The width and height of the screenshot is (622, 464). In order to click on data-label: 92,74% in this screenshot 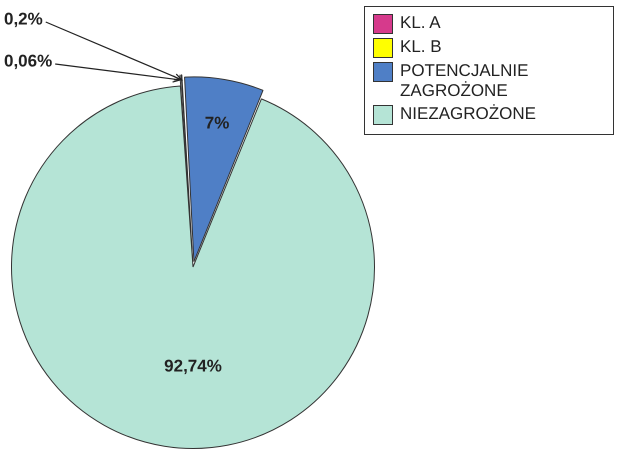, I will do `click(193, 366)`.